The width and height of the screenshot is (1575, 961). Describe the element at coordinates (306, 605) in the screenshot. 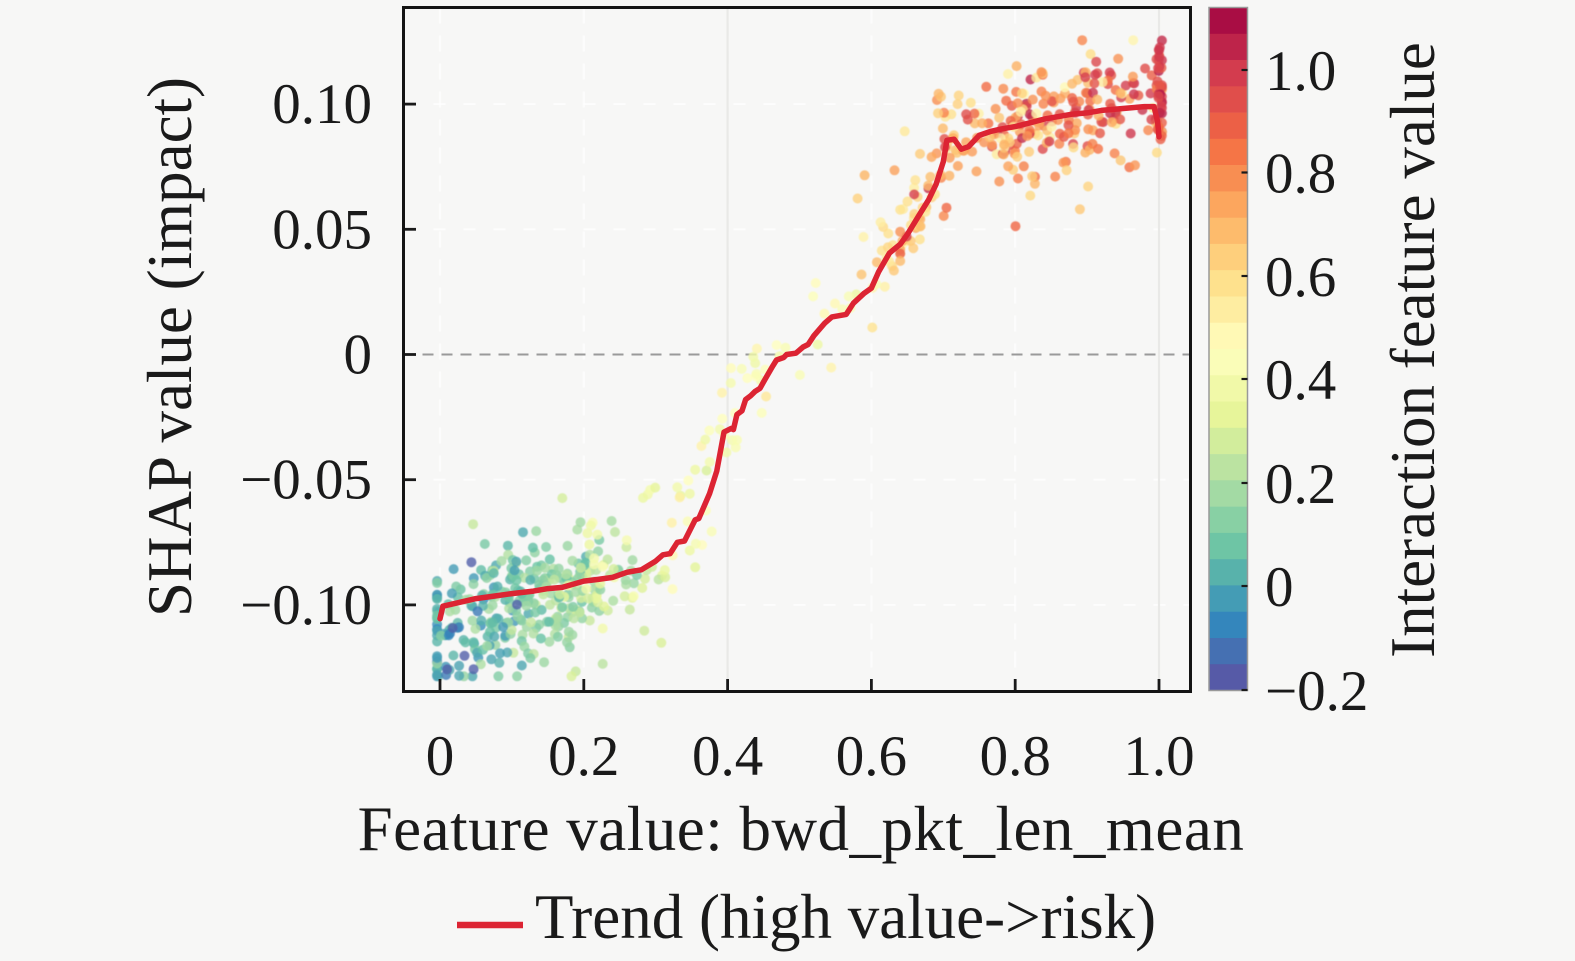

I see `svg-text: −0.10` at that location.